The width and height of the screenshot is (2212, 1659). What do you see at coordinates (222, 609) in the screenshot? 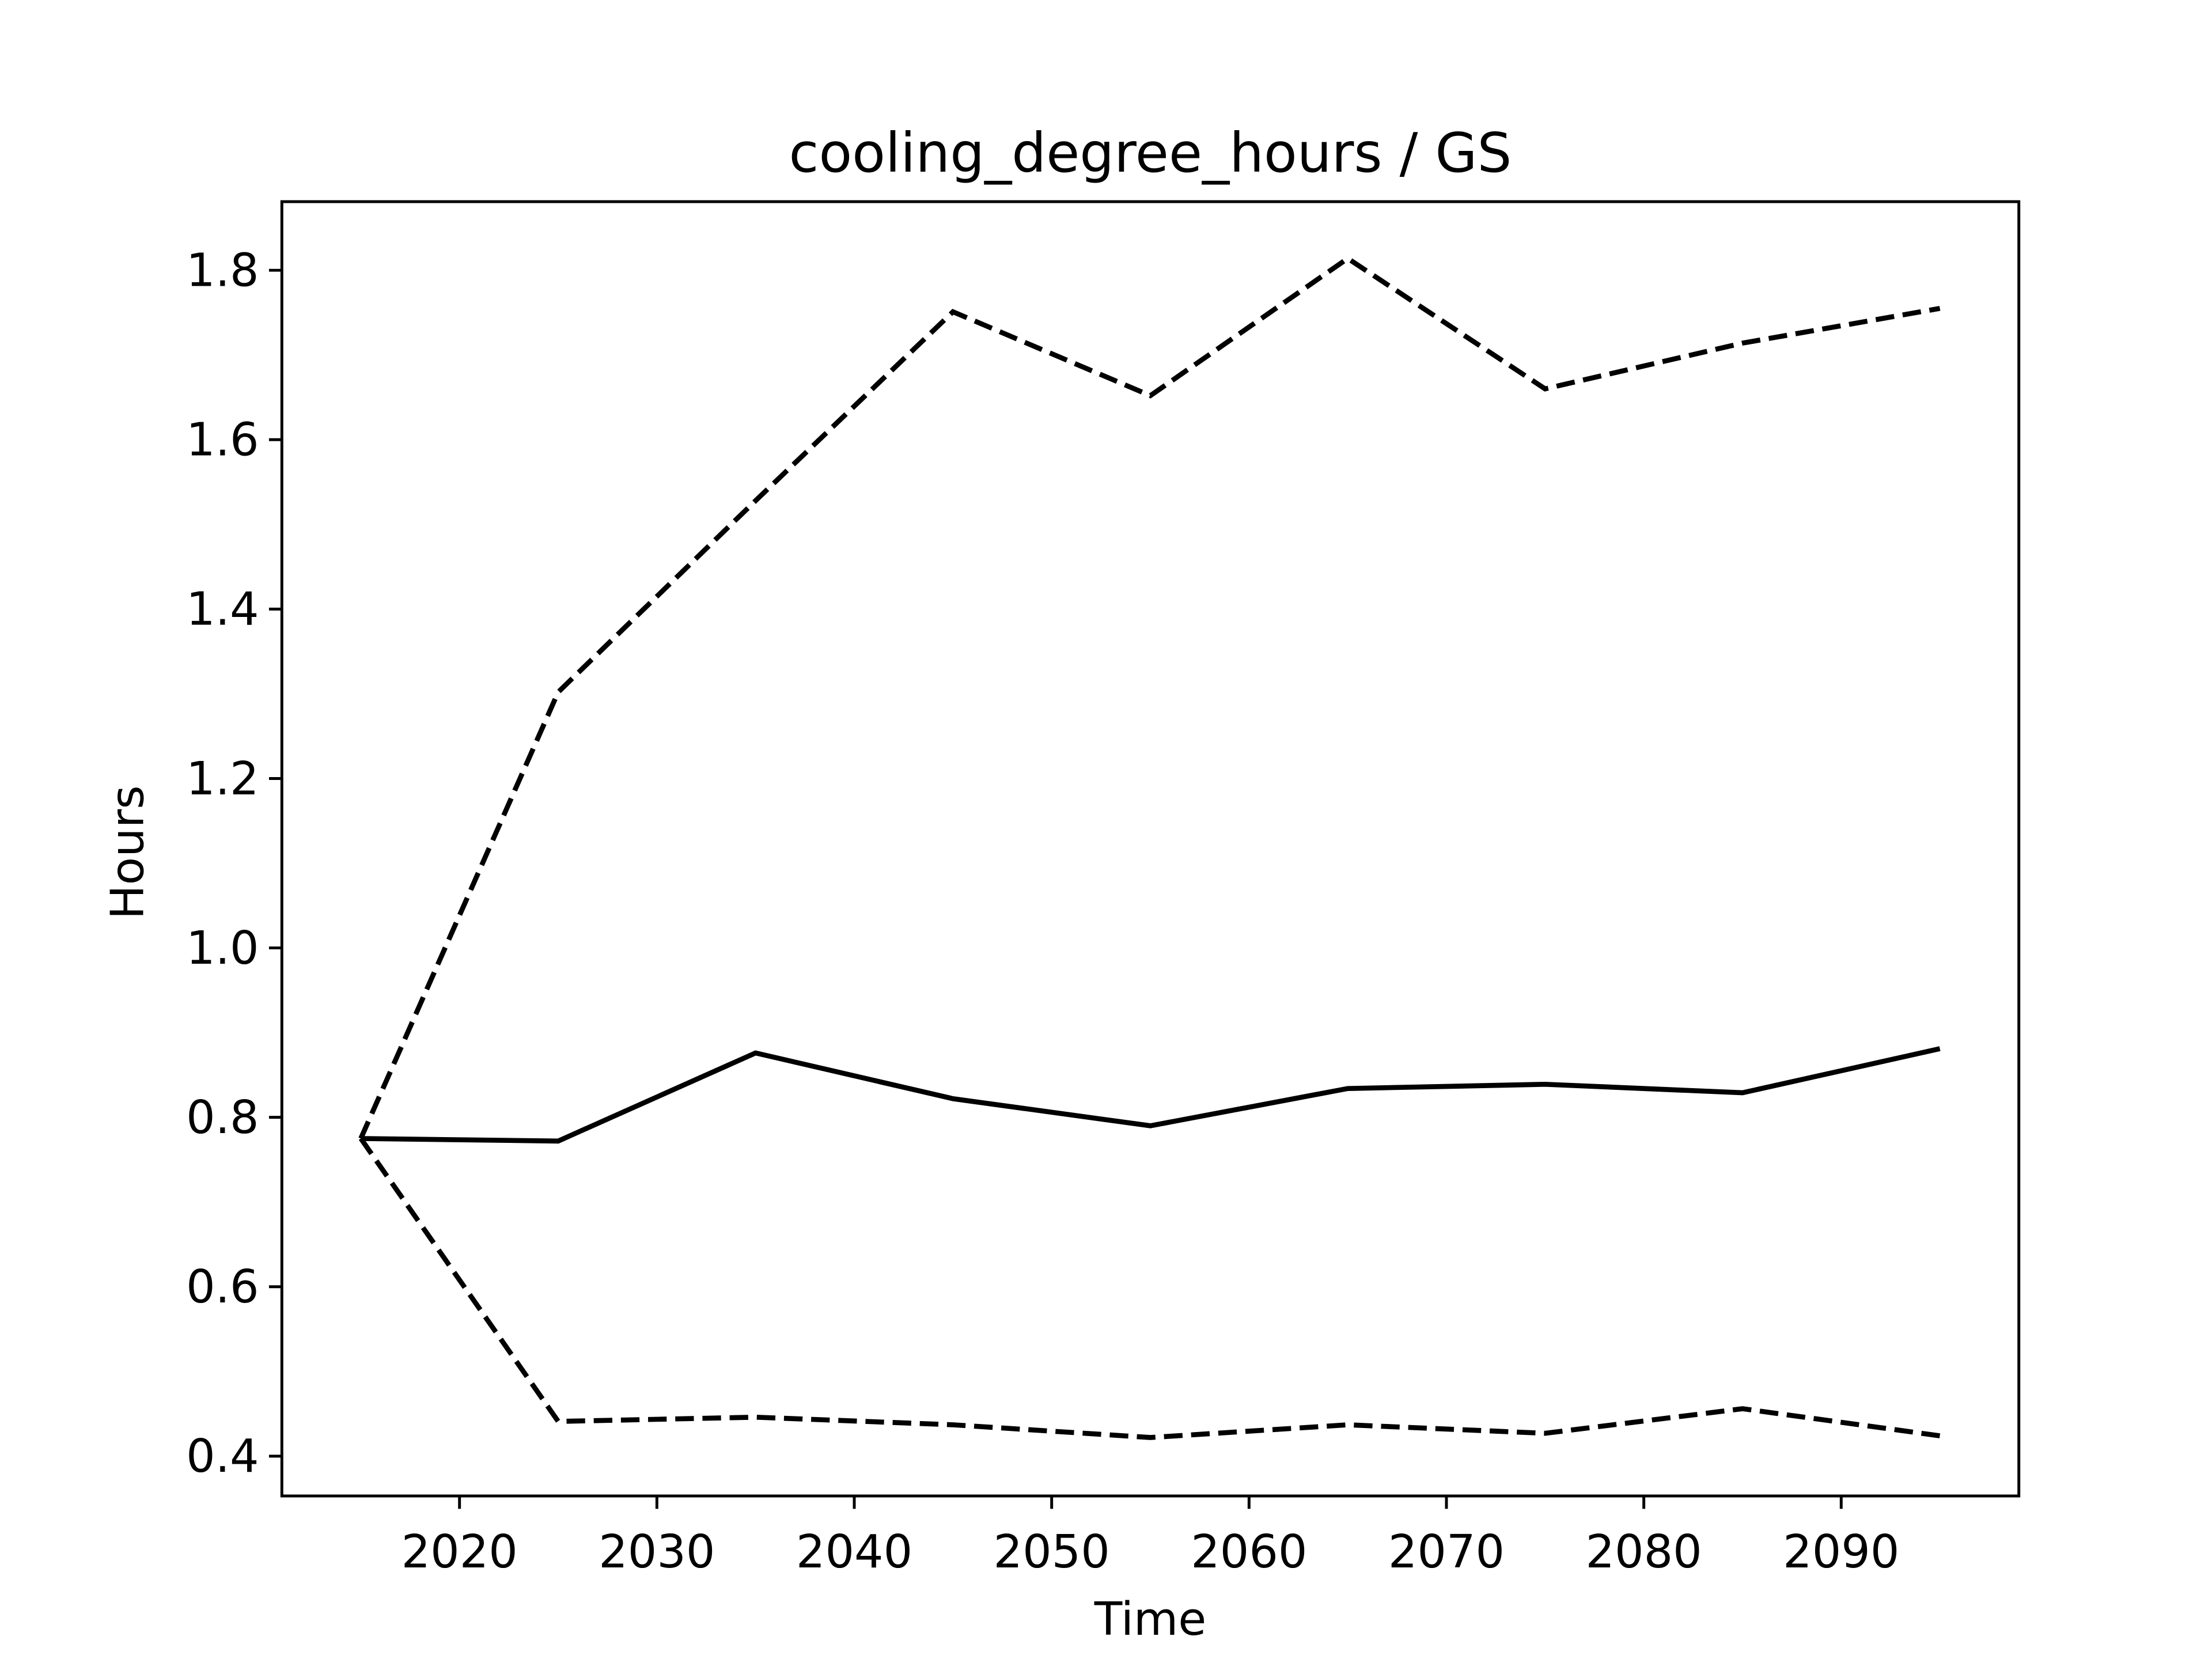
I see `y-tick-label: 1.4` at bounding box center [222, 609].